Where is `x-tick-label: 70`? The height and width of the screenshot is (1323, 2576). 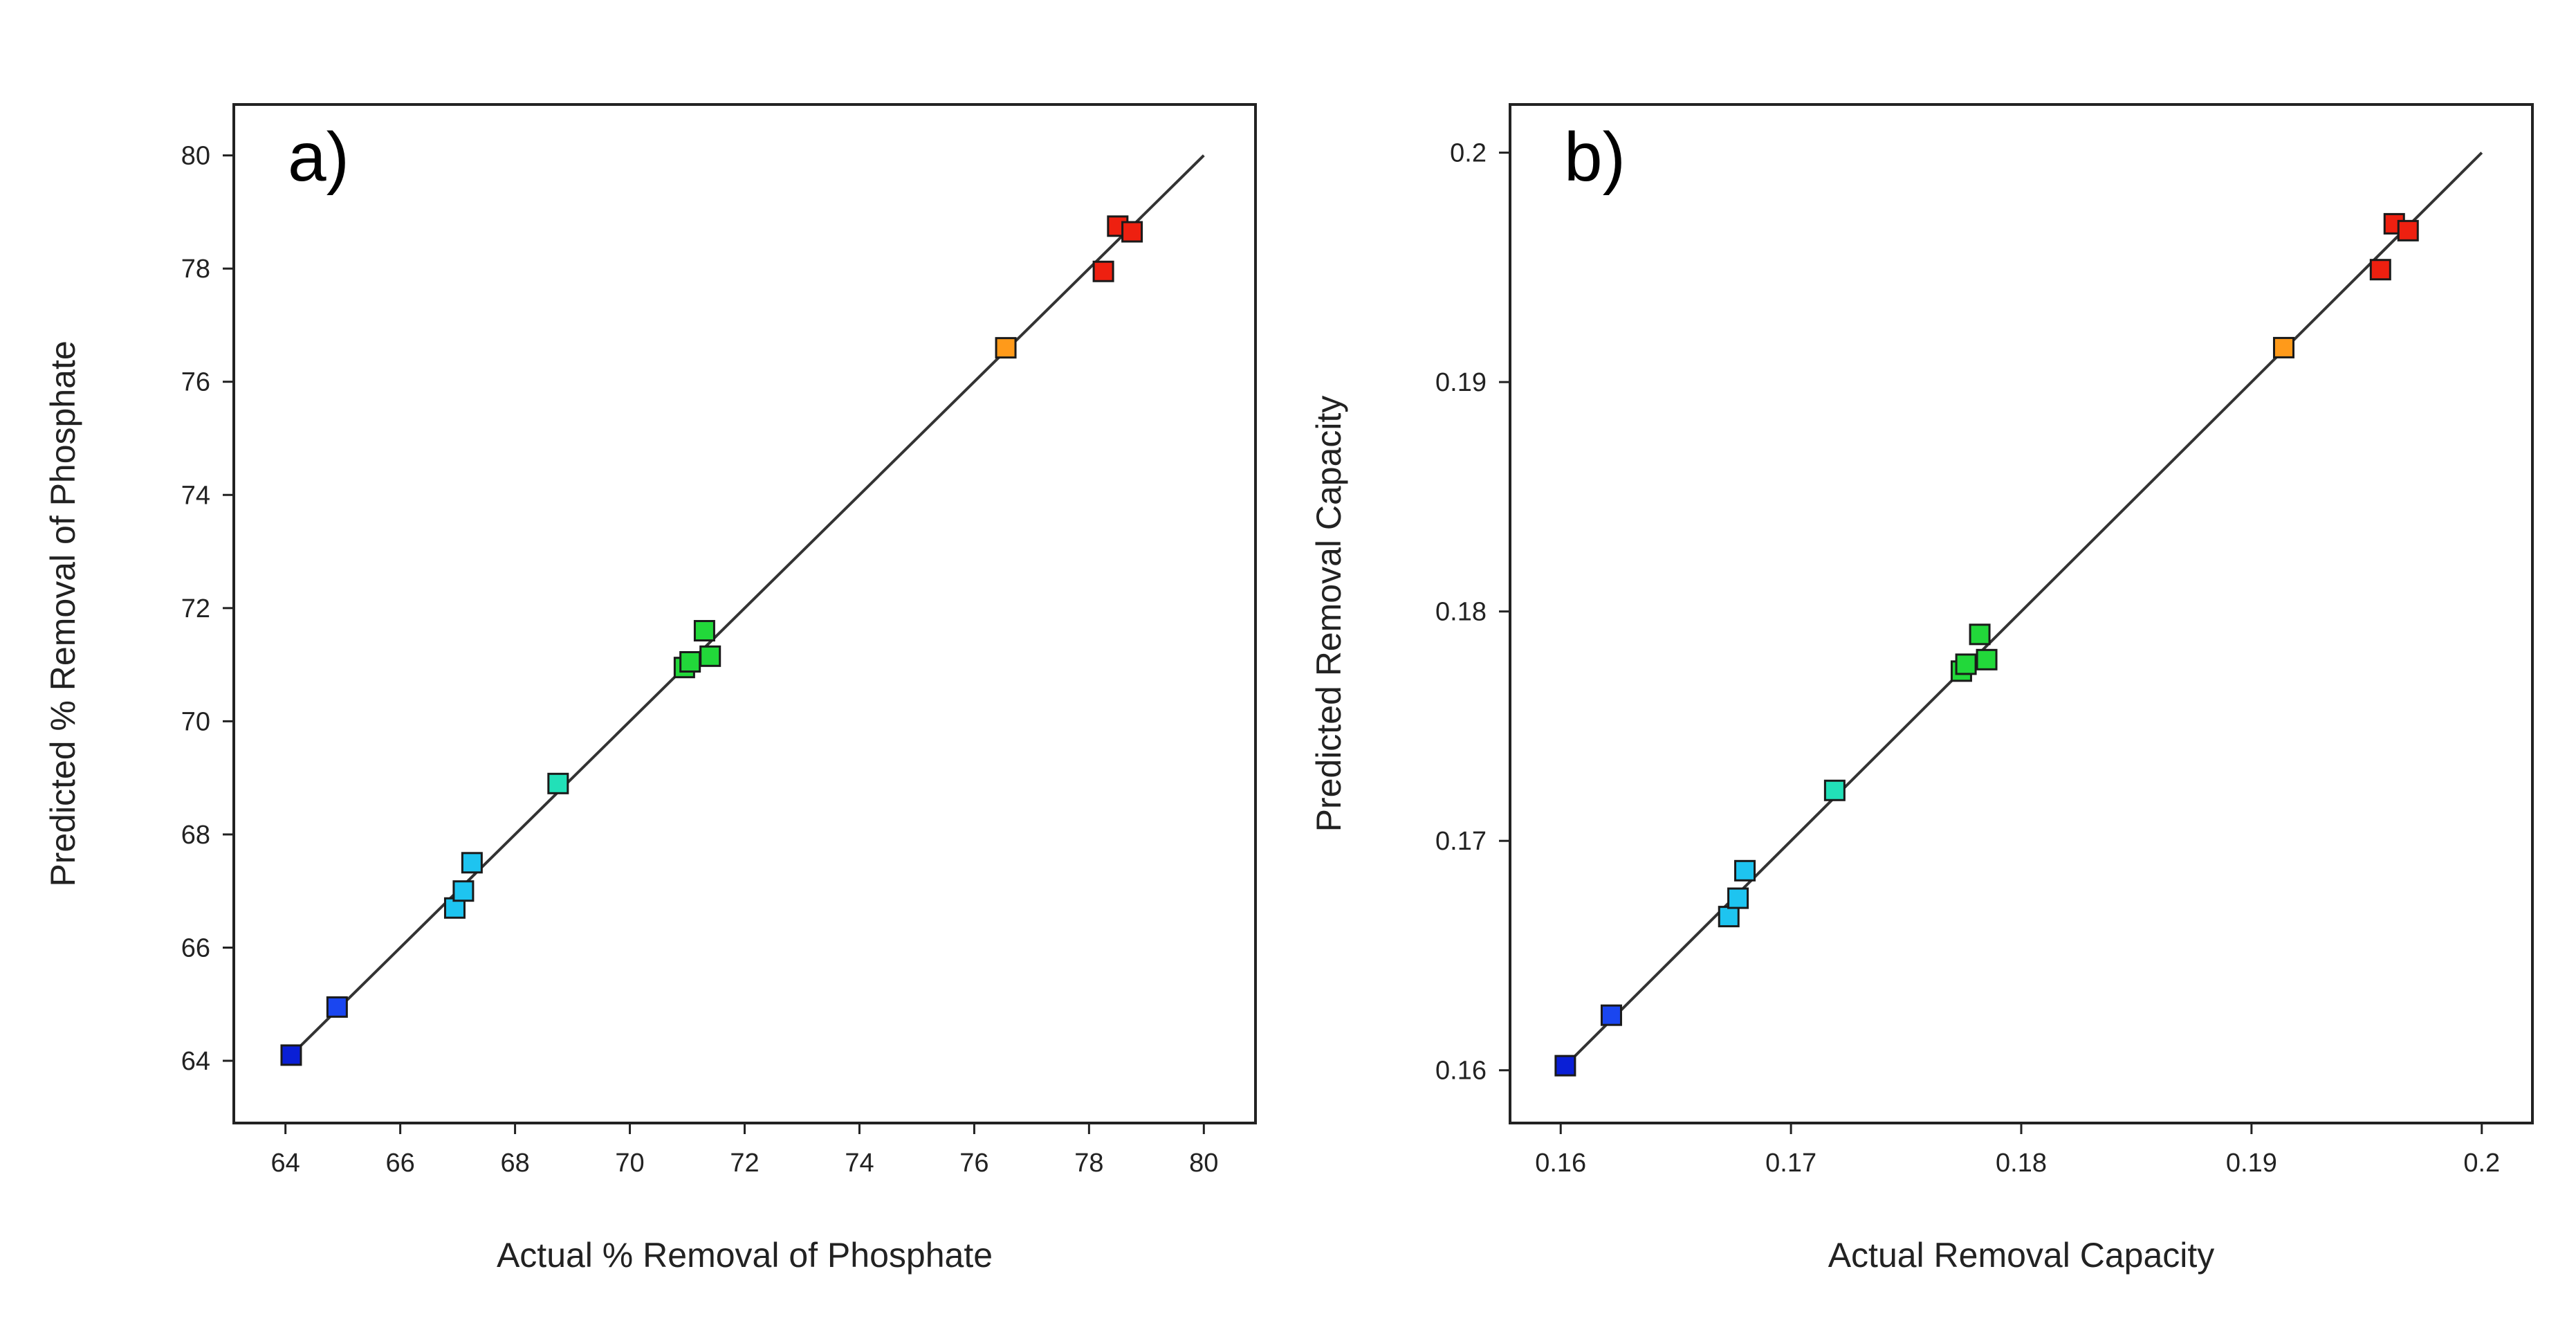
x-tick-label: 70 is located at coordinates (629, 1163).